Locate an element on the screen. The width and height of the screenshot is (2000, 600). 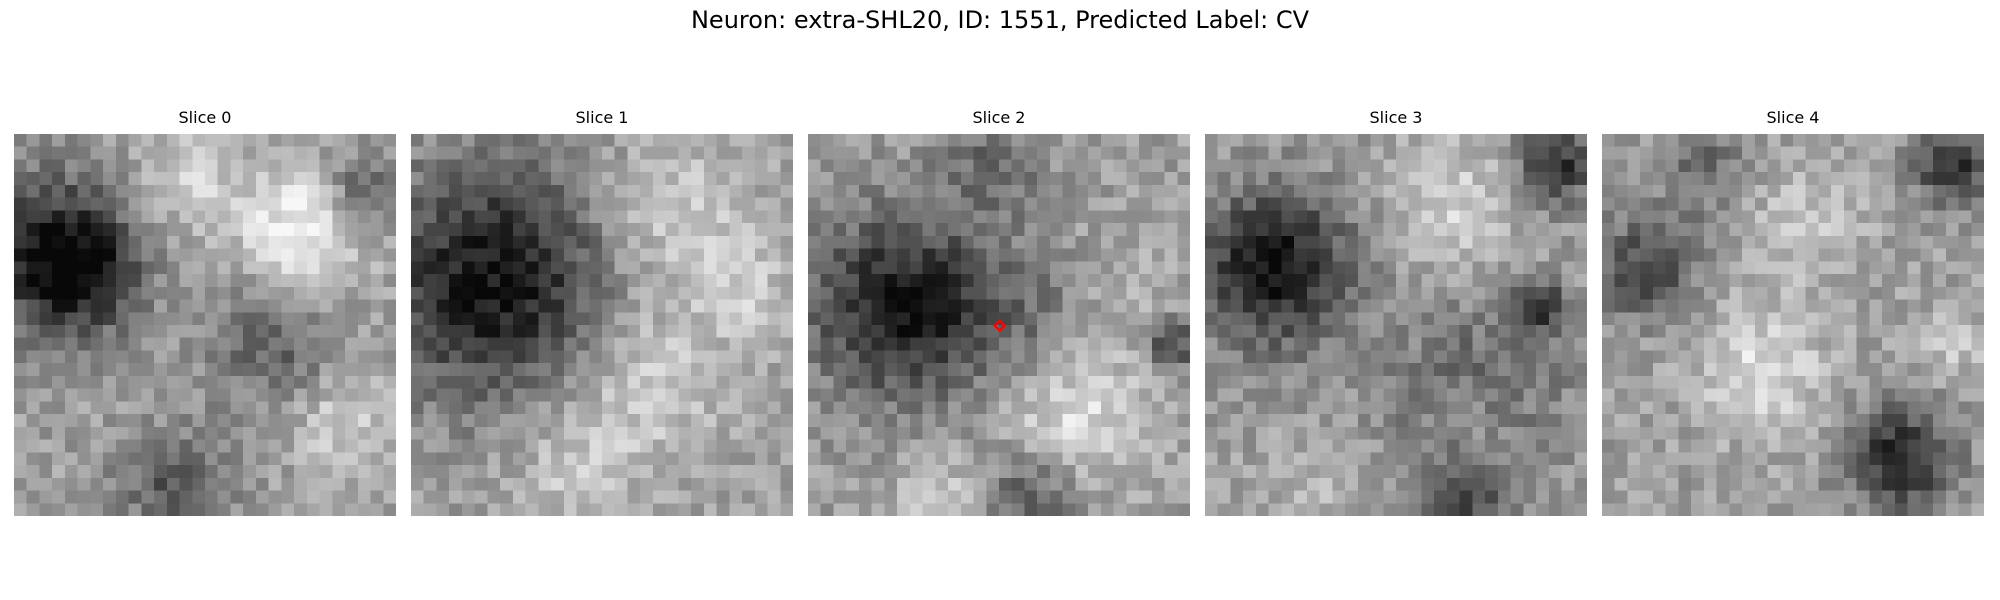
slice-title: Slice 3 is located at coordinates (1396, 117).